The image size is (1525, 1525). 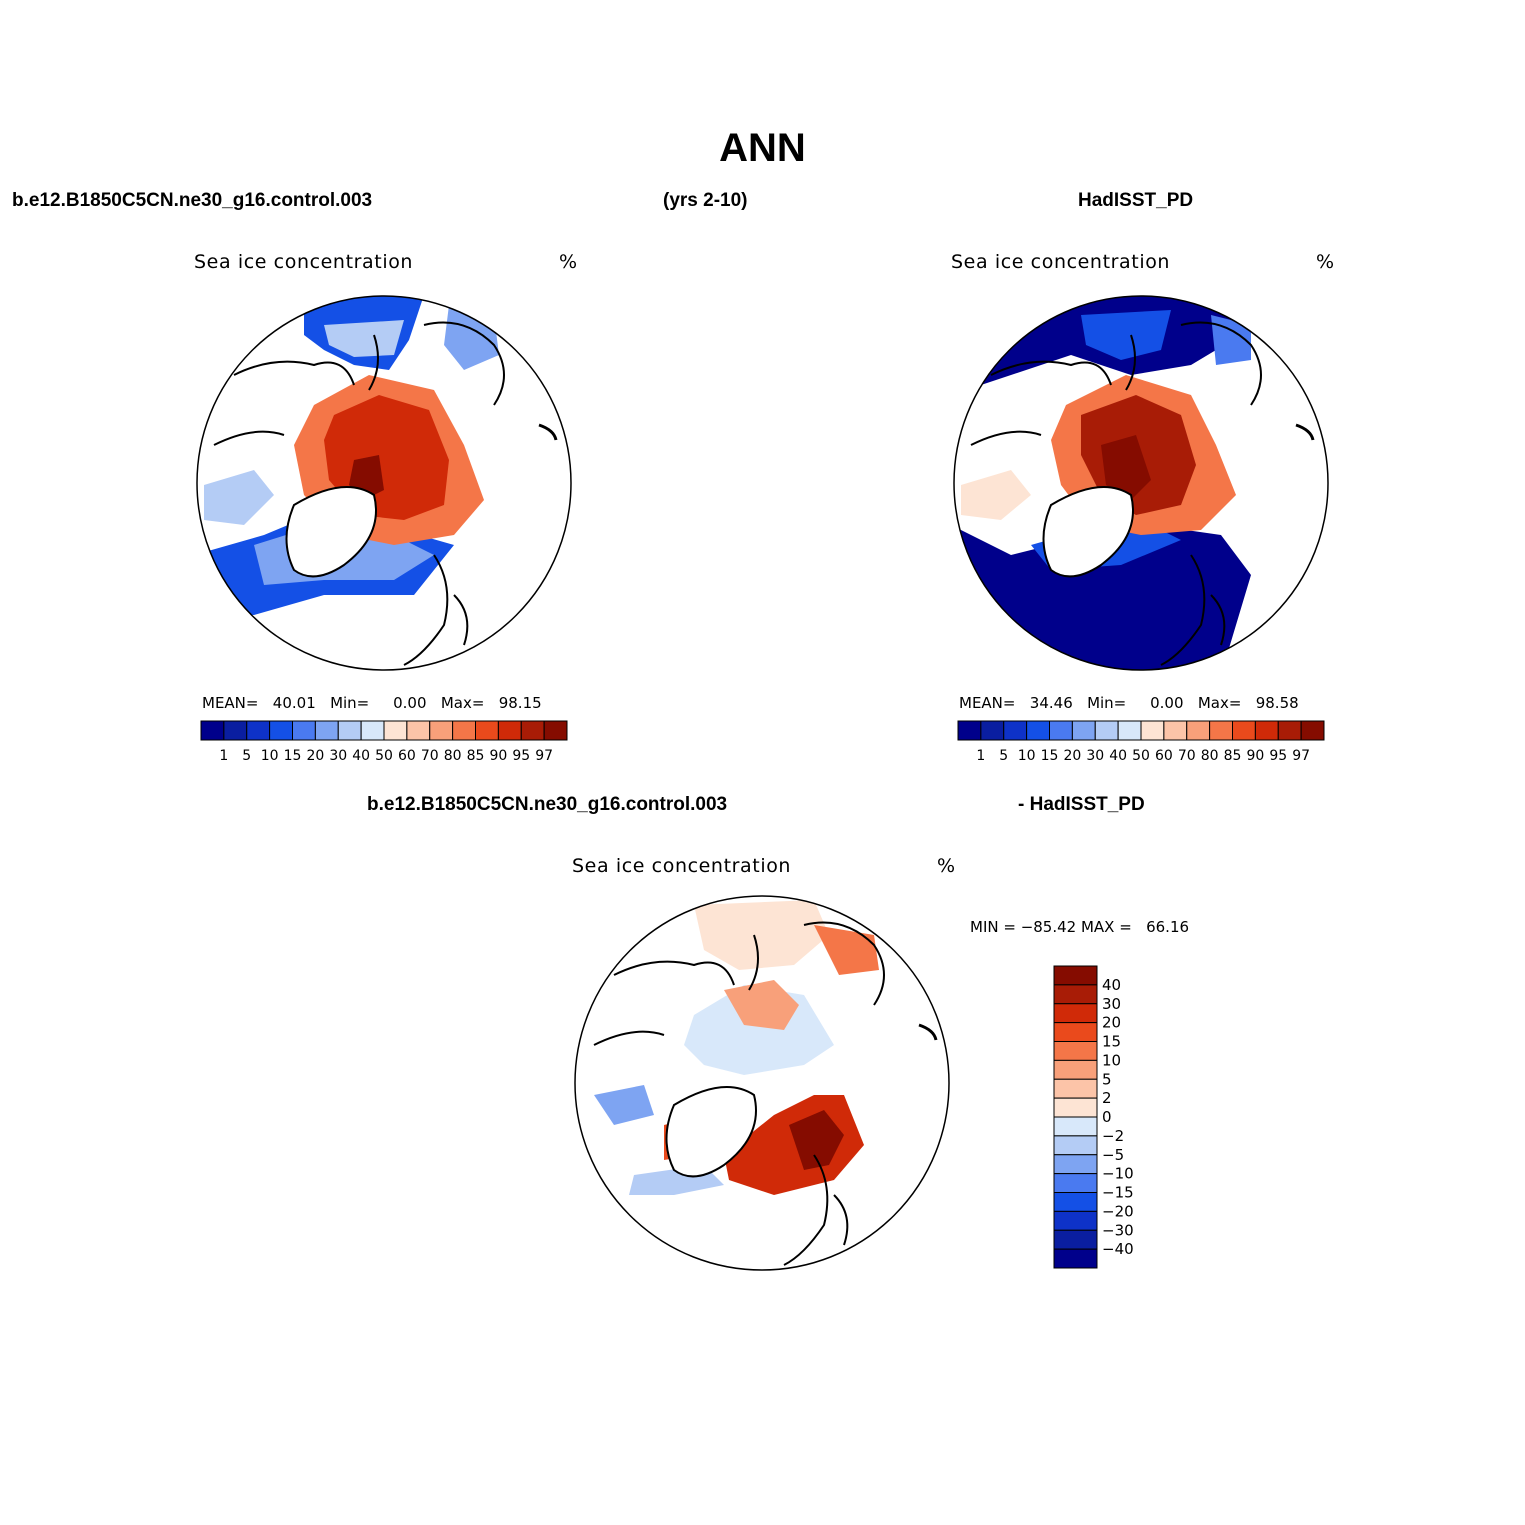 What do you see at coordinates (1136, 200) in the screenshot?
I see `obs-name-header: HadISST_PD` at bounding box center [1136, 200].